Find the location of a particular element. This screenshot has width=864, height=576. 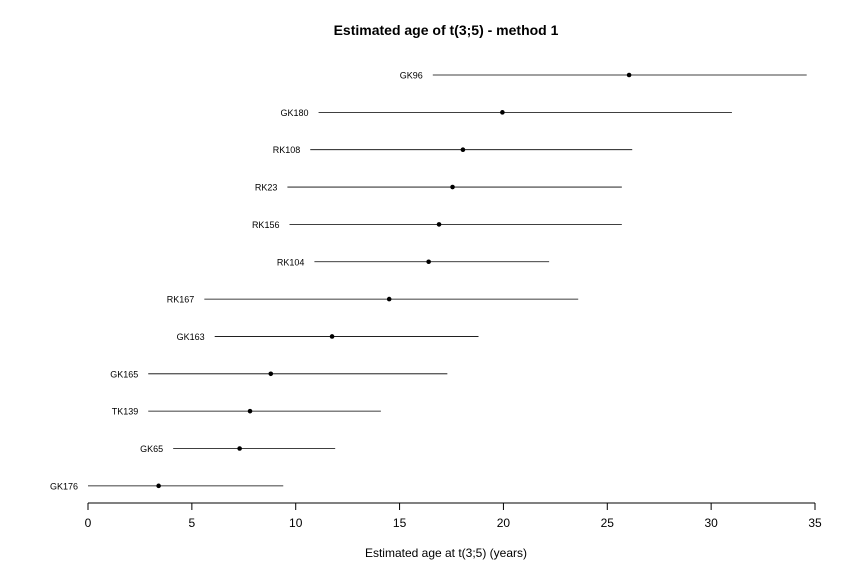

sample-row: GK163 is located at coordinates (328, 337).